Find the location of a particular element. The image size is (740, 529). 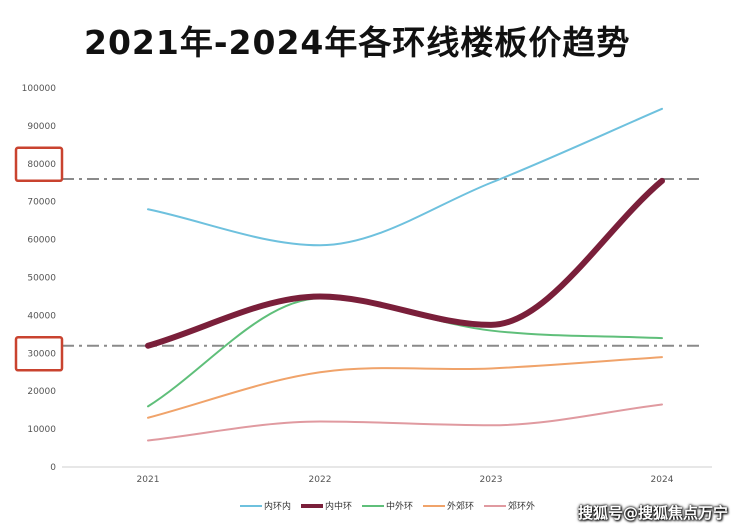

y-tick-label: 100000 is located at coordinates (39, 89).